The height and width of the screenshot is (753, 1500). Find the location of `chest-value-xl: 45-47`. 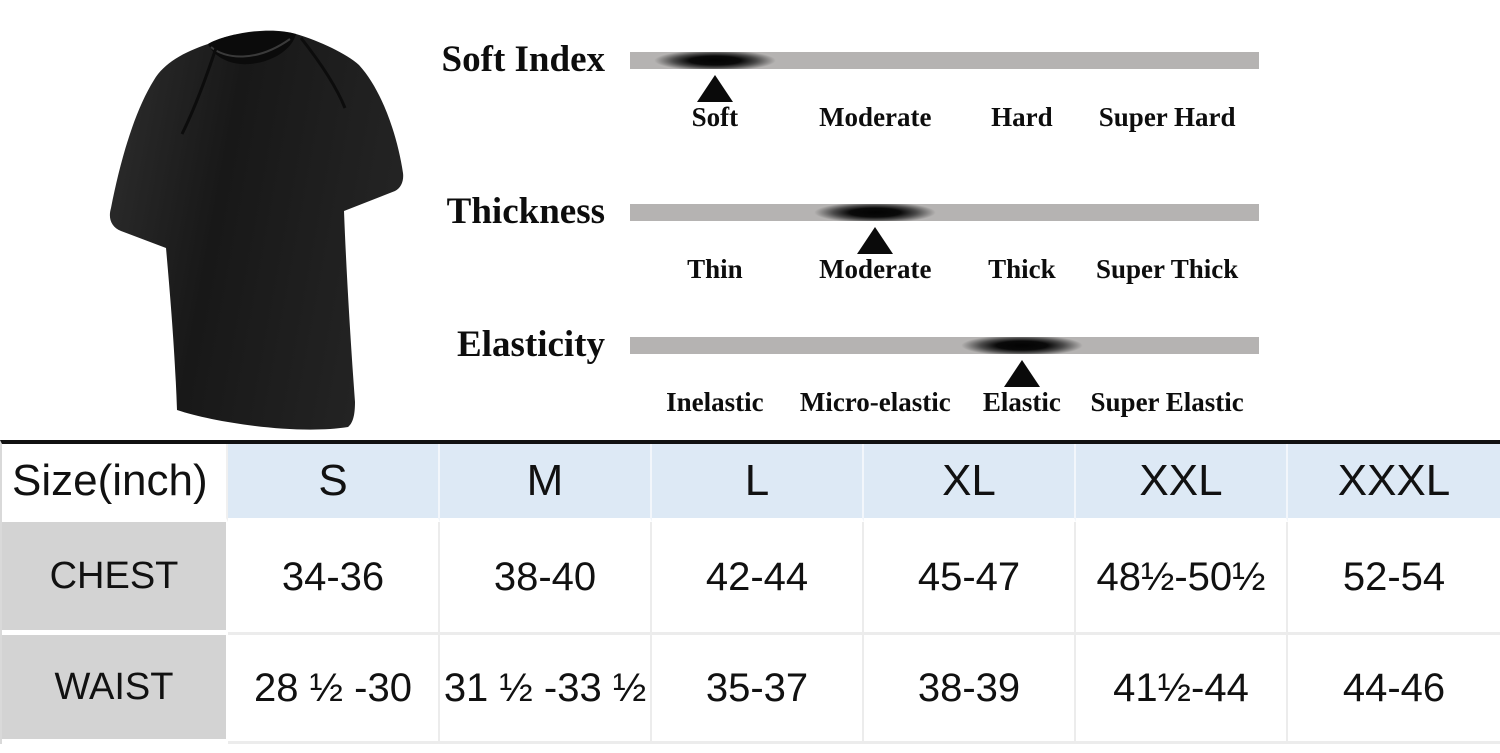

chest-value-xl: 45-47 is located at coordinates (970, 578).